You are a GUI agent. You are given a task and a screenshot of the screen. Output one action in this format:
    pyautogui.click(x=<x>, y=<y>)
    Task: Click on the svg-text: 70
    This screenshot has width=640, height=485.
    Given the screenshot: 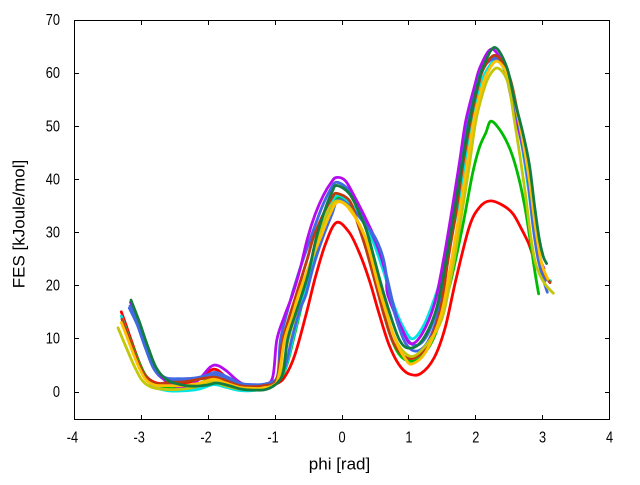 What is the action you would take?
    pyautogui.click(x=53, y=21)
    